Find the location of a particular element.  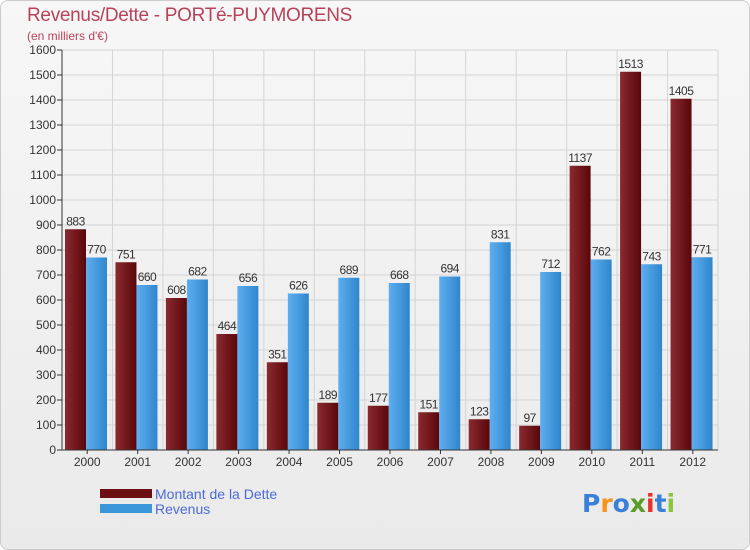

bar-revenus-2006 is located at coordinates (399, 366).